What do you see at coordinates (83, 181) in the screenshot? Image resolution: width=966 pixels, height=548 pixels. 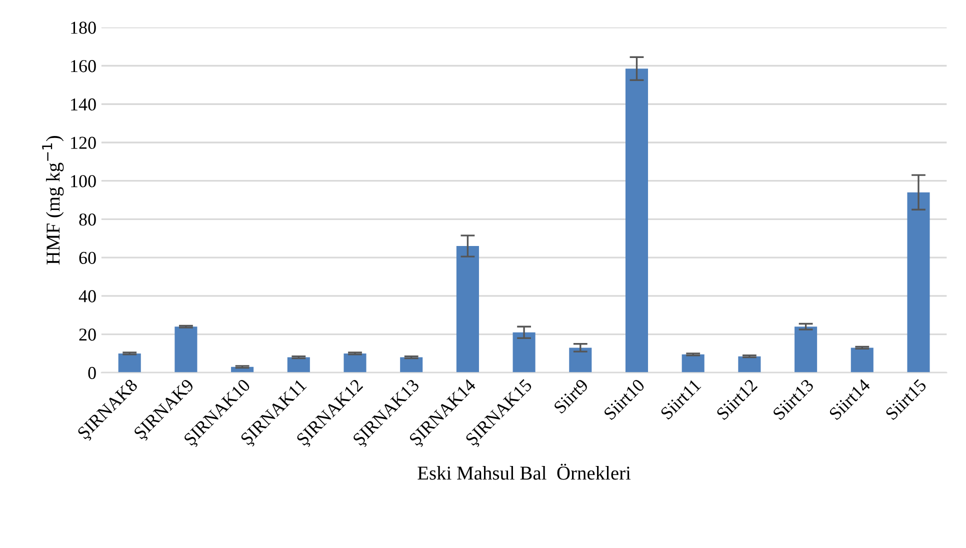 I see `y-tick-label: 100` at bounding box center [83, 181].